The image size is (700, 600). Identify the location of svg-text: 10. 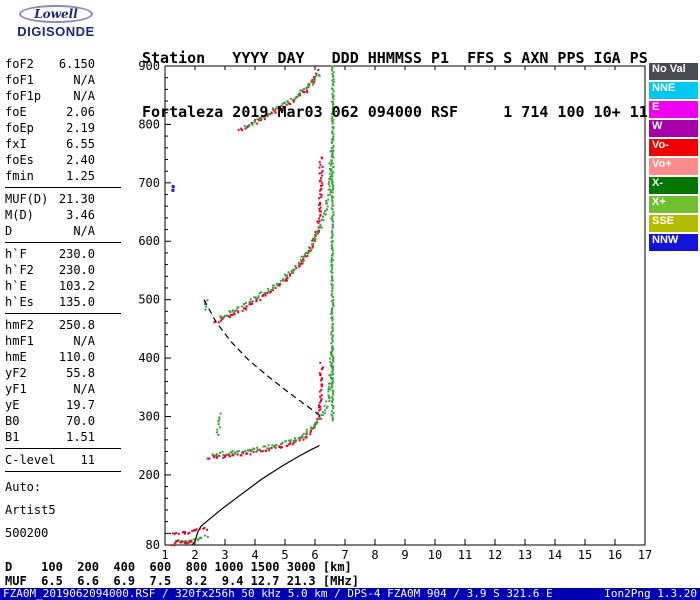
(435, 555).